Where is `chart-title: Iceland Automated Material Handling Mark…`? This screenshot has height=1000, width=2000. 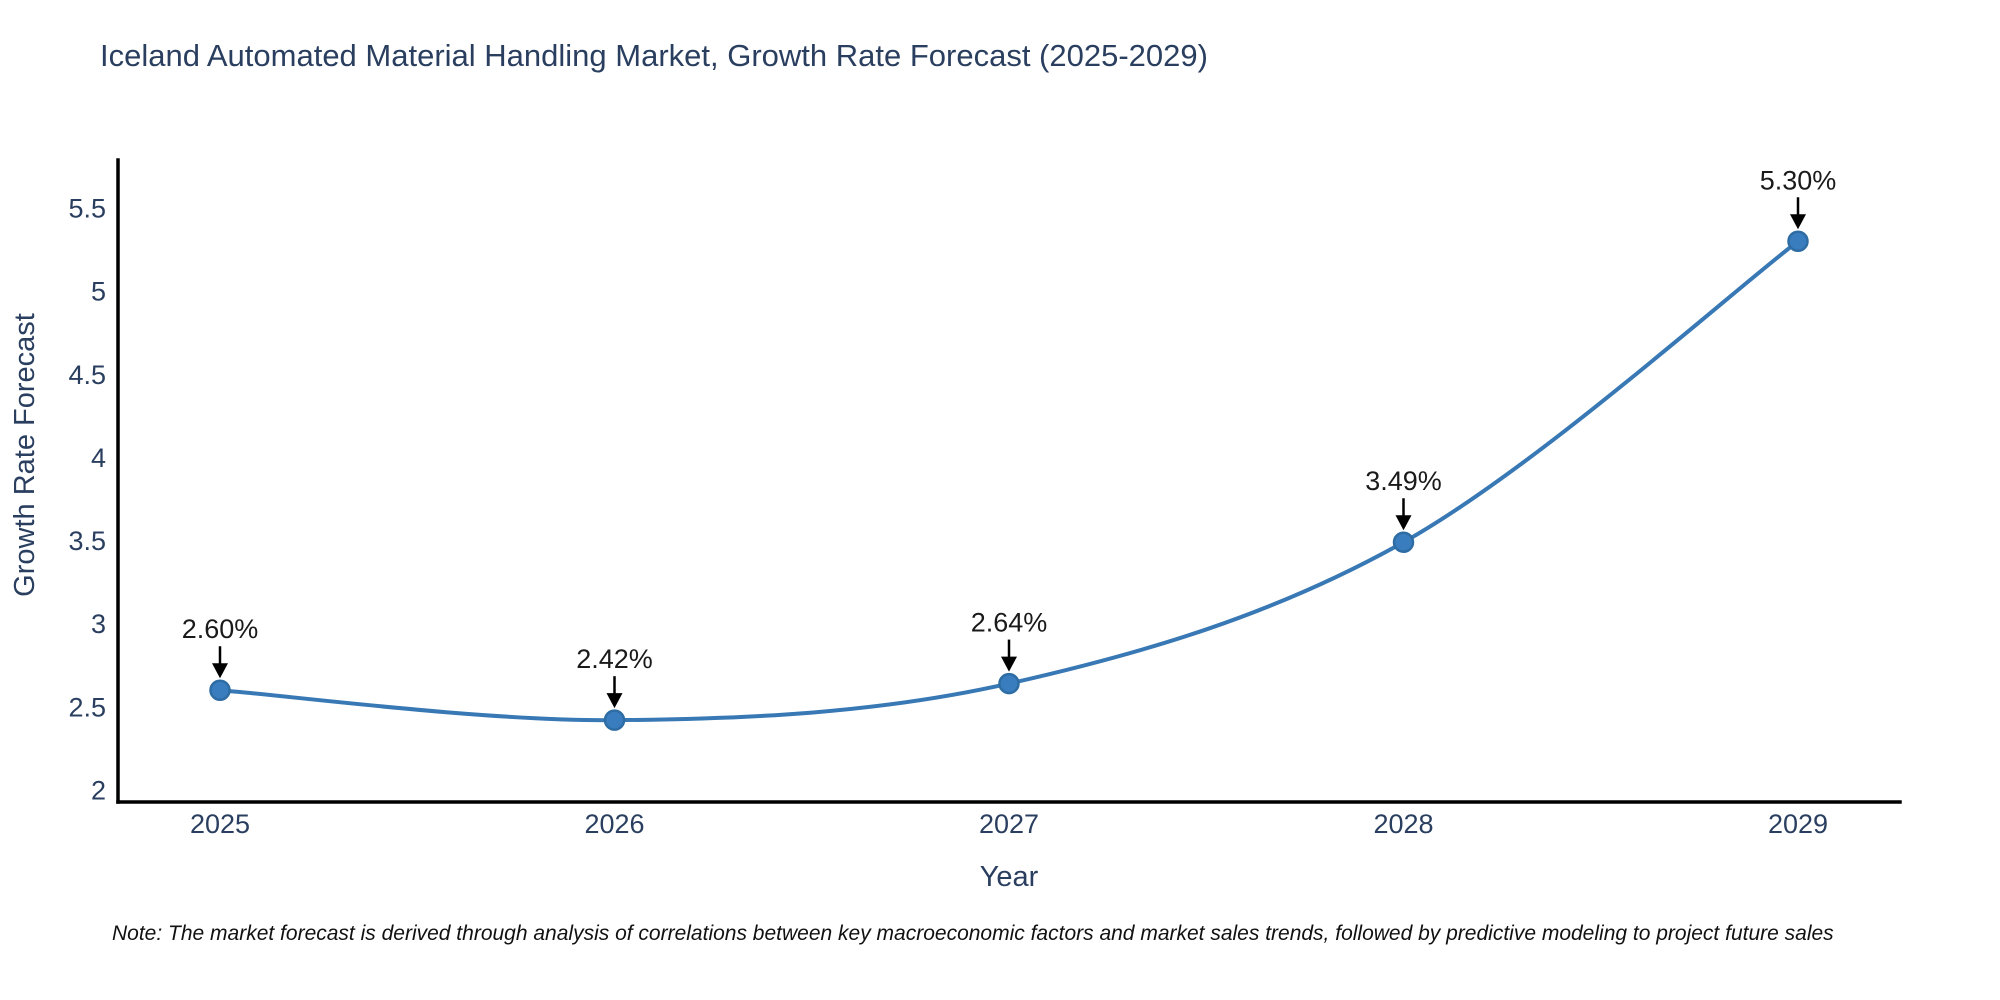 chart-title: Iceland Automated Material Handling Mark… is located at coordinates (654, 55).